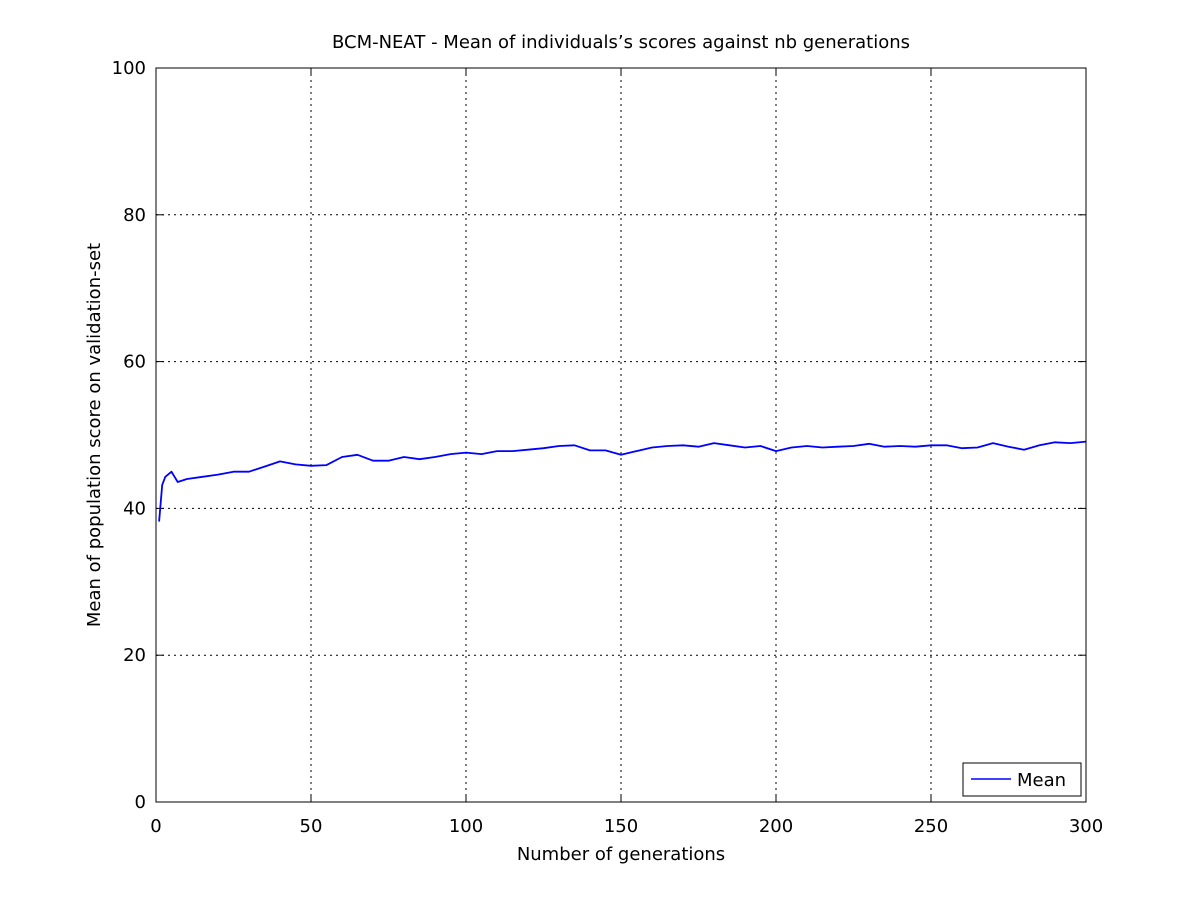 This screenshot has height=905, width=1200. I want to click on x-tick-label: 200, so click(776, 826).